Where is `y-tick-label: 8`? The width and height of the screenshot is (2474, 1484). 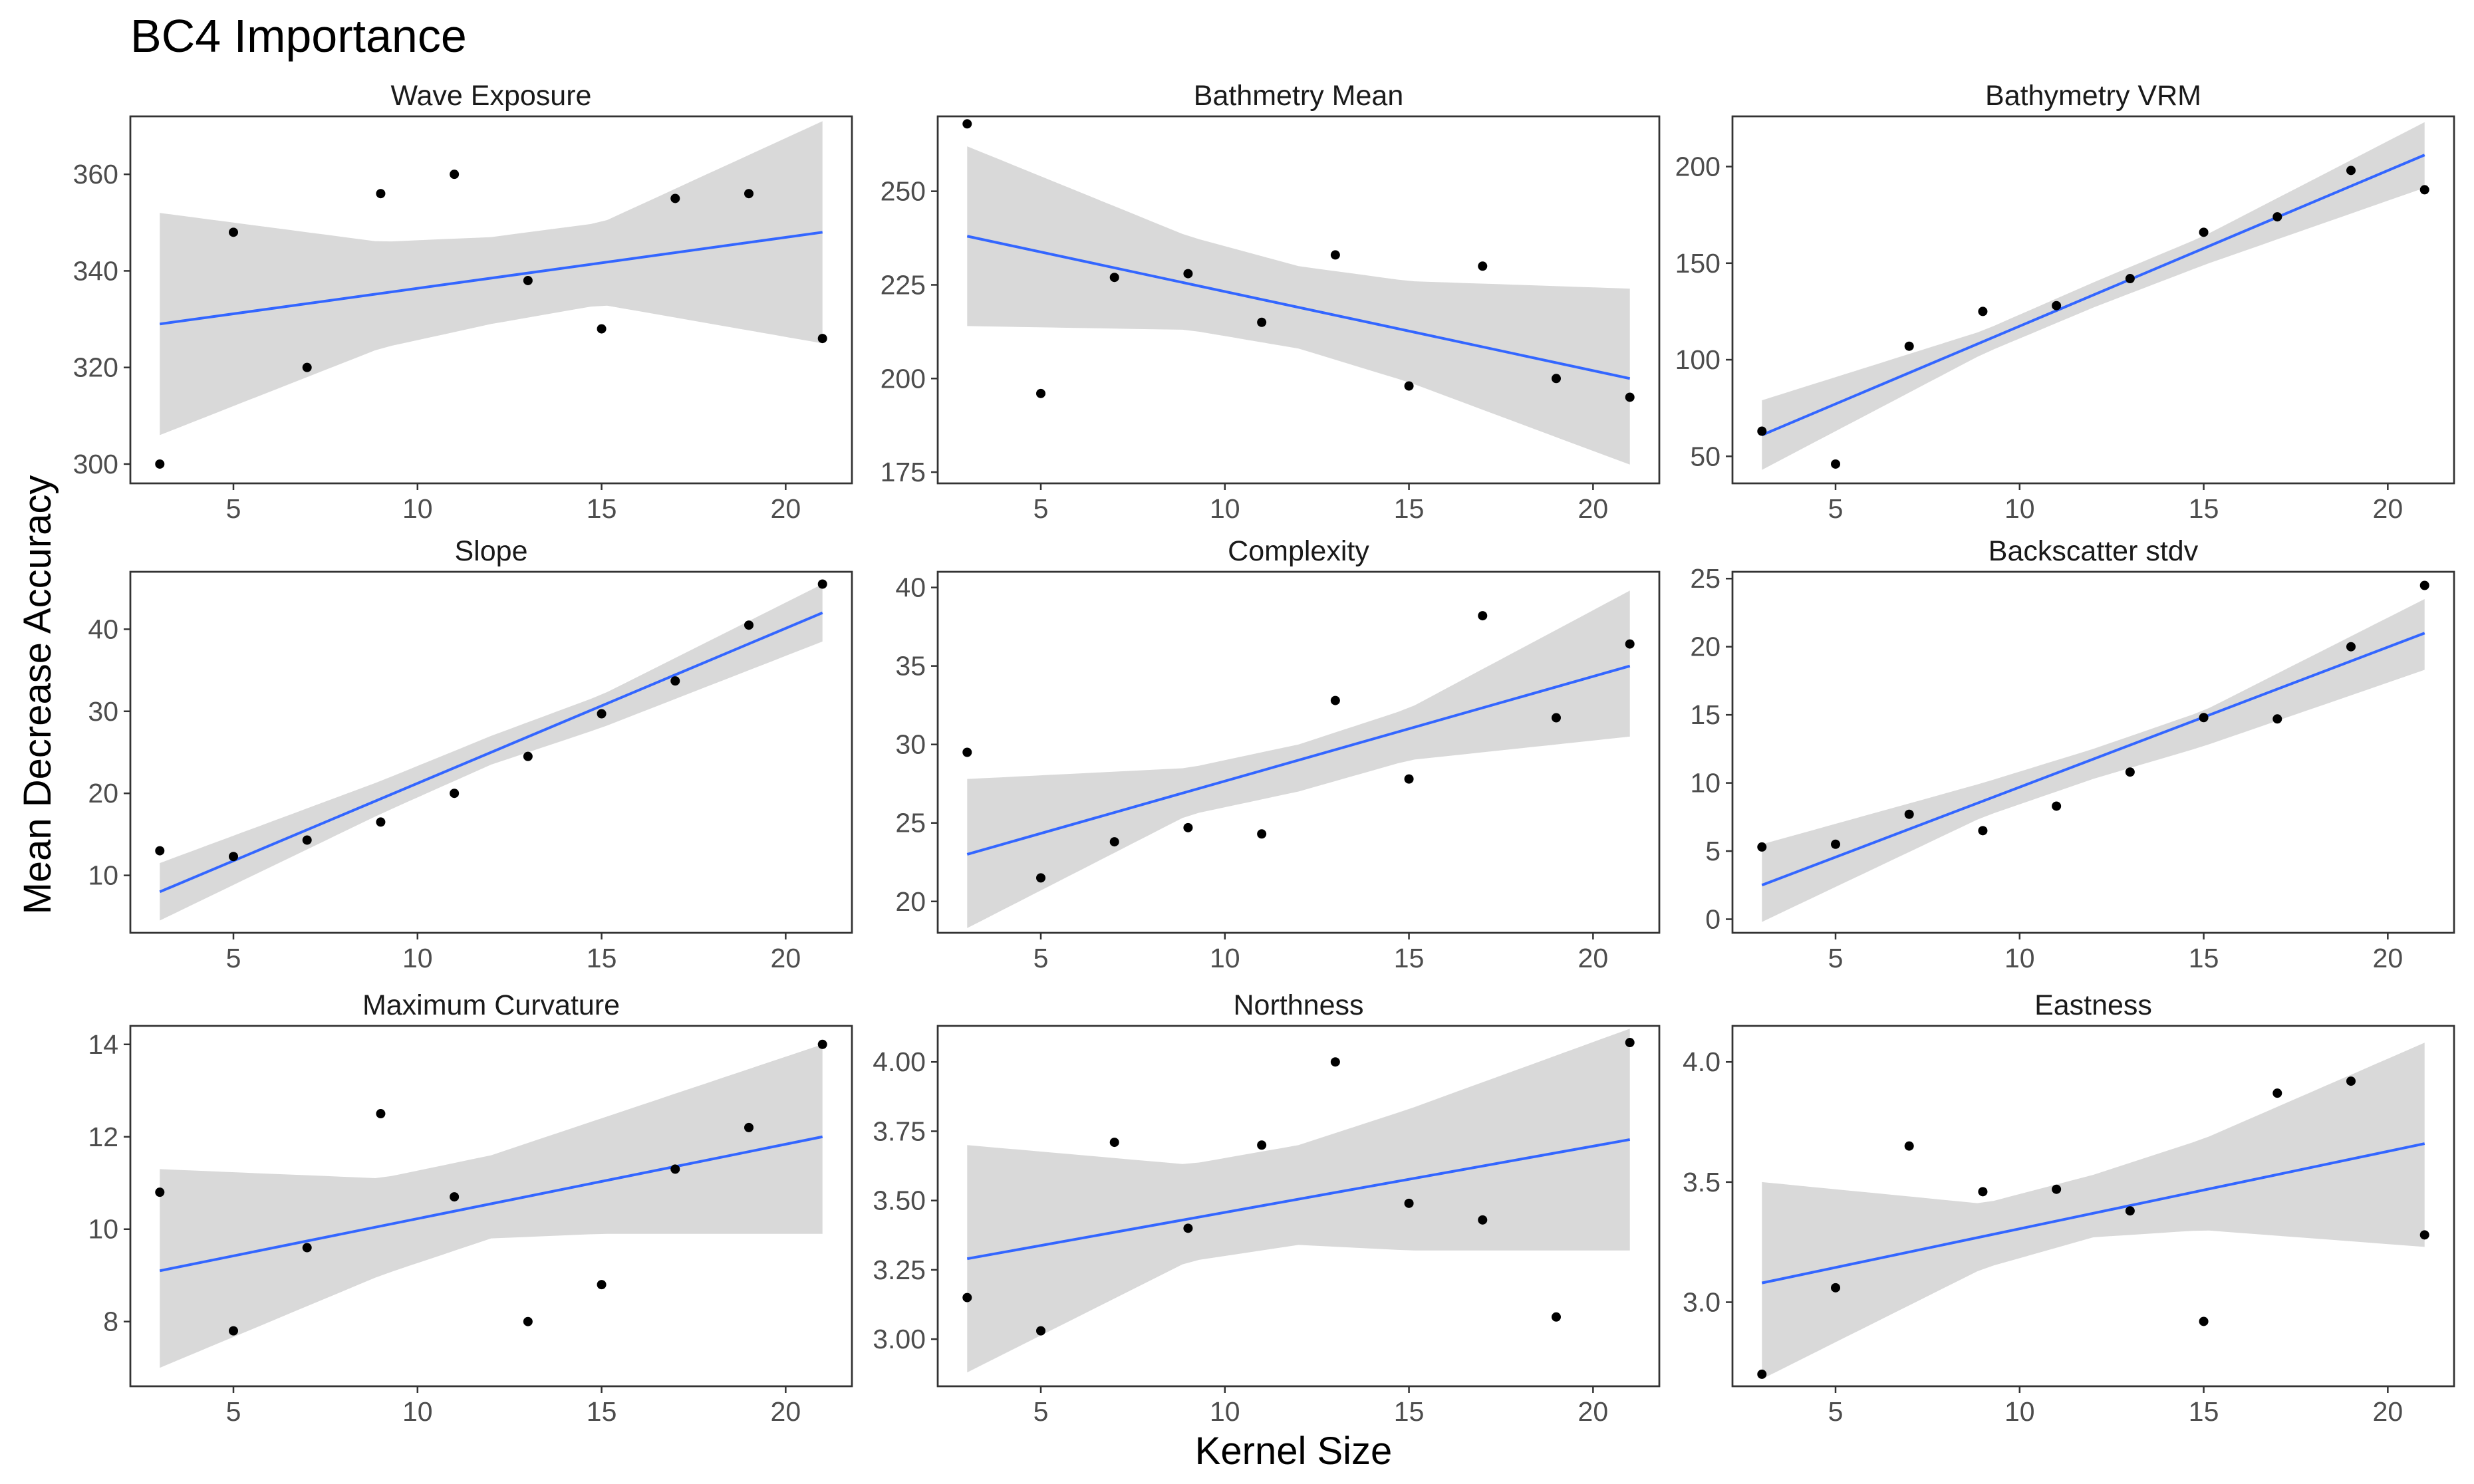
y-tick-label: 8 is located at coordinates (110, 1321).